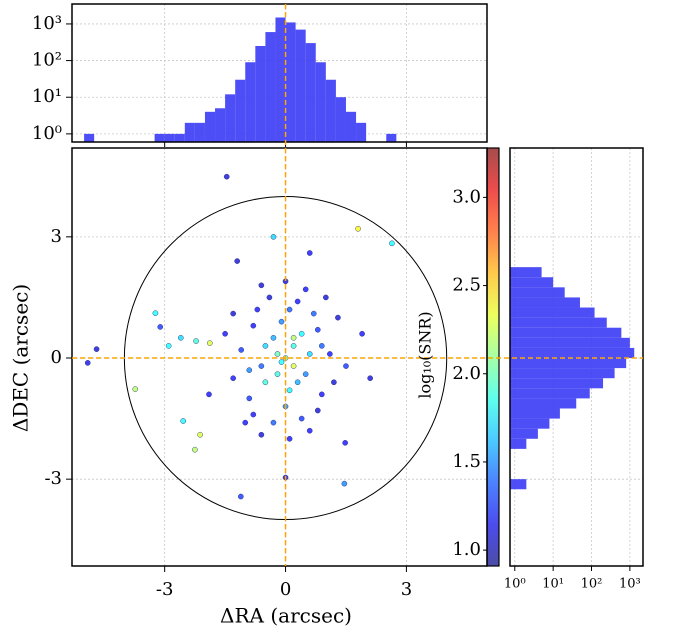 This screenshot has width=673, height=633. I want to click on colorbar-label: log₁₀(SNR), so click(425, 354).